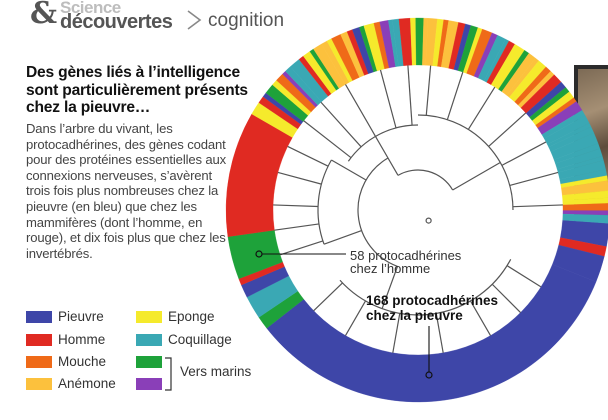  Describe the element at coordinates (578, 263) in the screenshot. I see `ring-segment-pieuvre` at that location.